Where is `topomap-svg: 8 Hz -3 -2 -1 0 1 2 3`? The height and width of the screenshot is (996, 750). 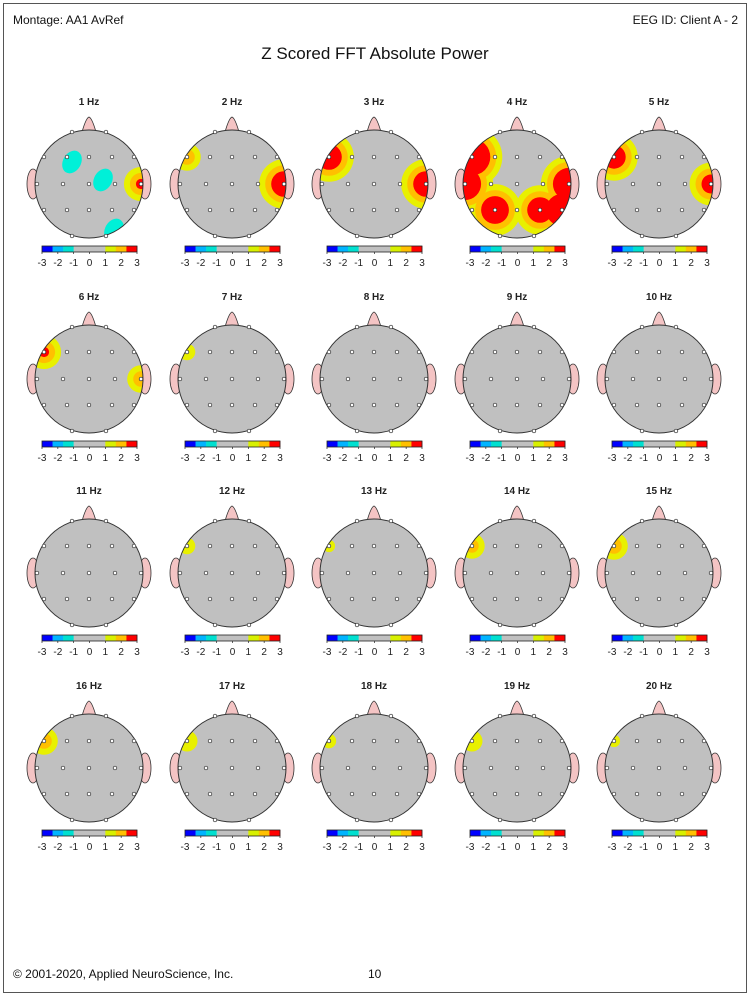
topomap-svg: 8 Hz -3 -2 -1 0 1 2 3 is located at coordinates (374, 378).